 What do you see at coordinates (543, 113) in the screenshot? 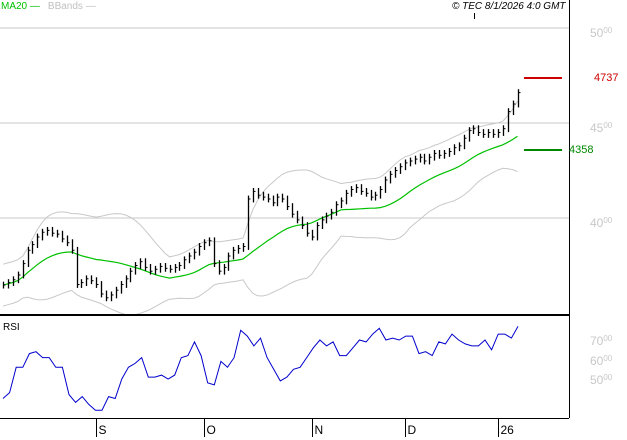
I see `level-markers` at bounding box center [543, 113].